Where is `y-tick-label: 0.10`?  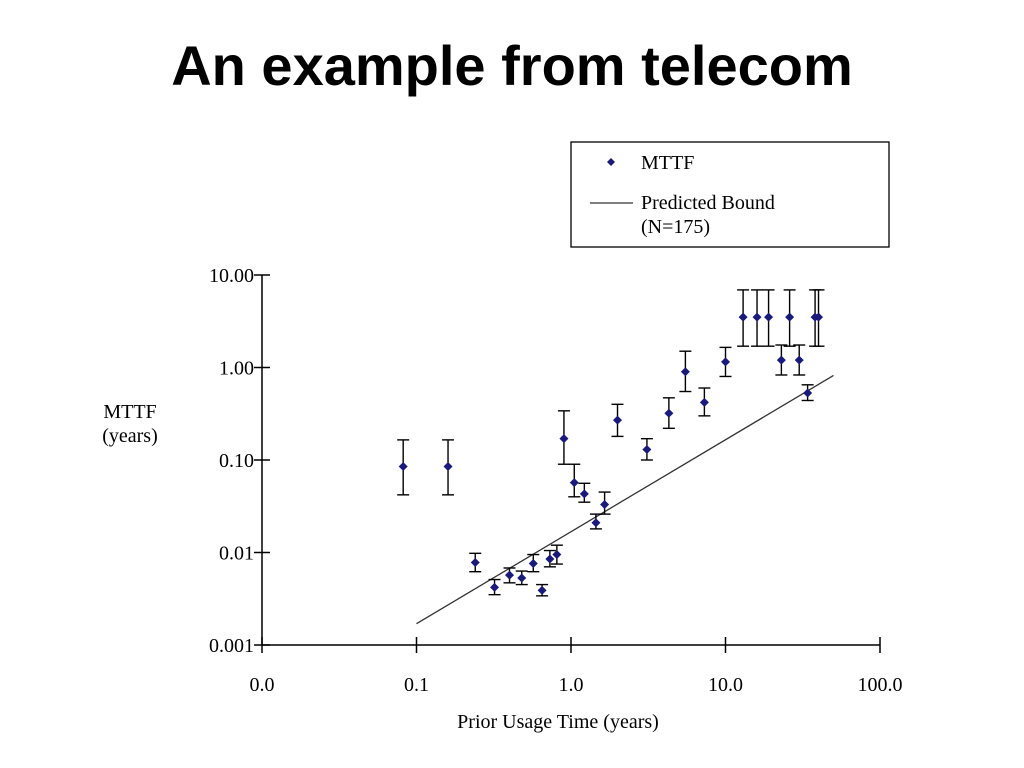 y-tick-label: 0.10 is located at coordinates (236, 461).